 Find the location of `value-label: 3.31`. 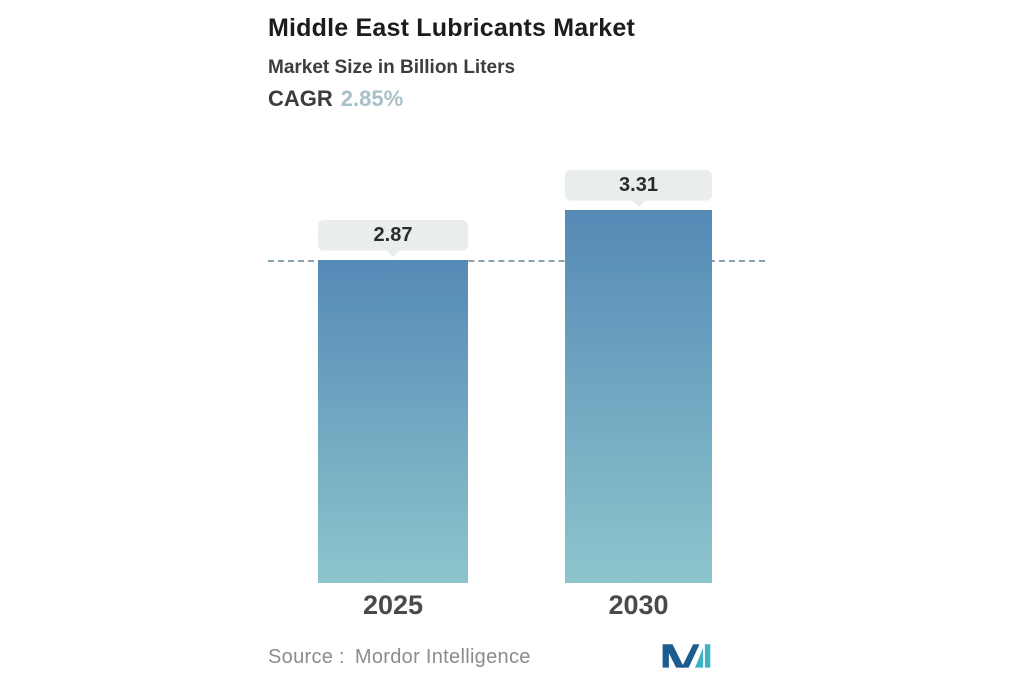

value-label: 3.31 is located at coordinates (638, 184).